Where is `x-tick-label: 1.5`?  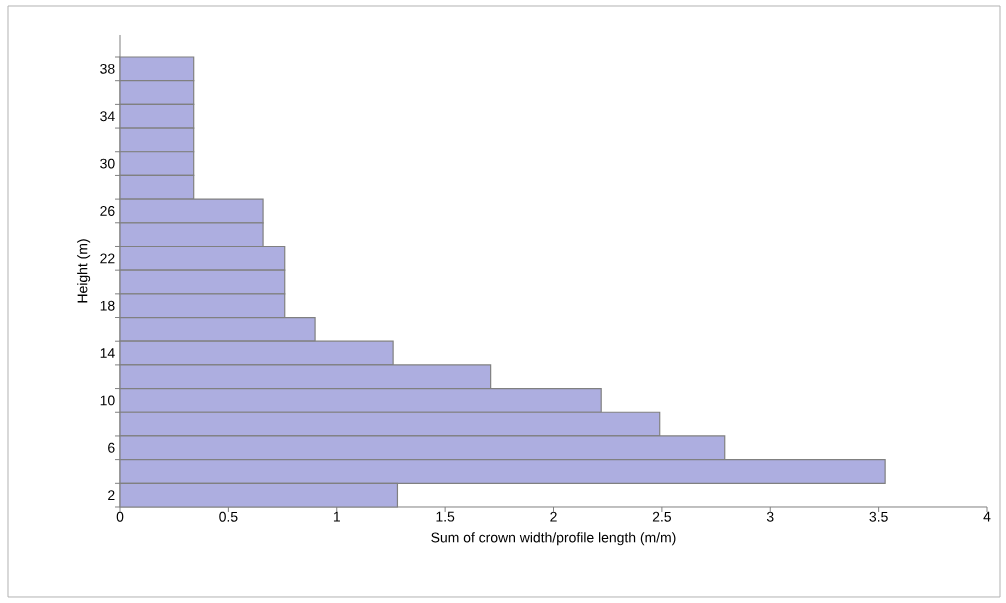
x-tick-label: 1.5 is located at coordinates (445, 516).